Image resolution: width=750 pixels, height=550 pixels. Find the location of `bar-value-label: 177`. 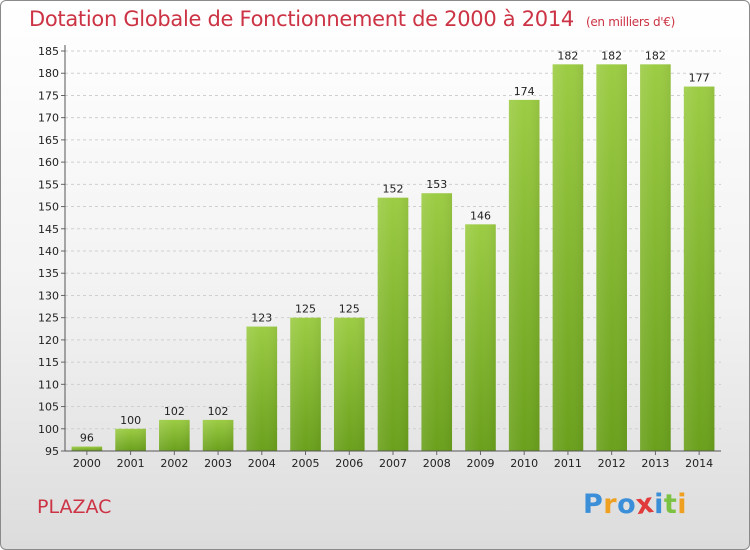

bar-value-label: 177 is located at coordinates (699, 78).